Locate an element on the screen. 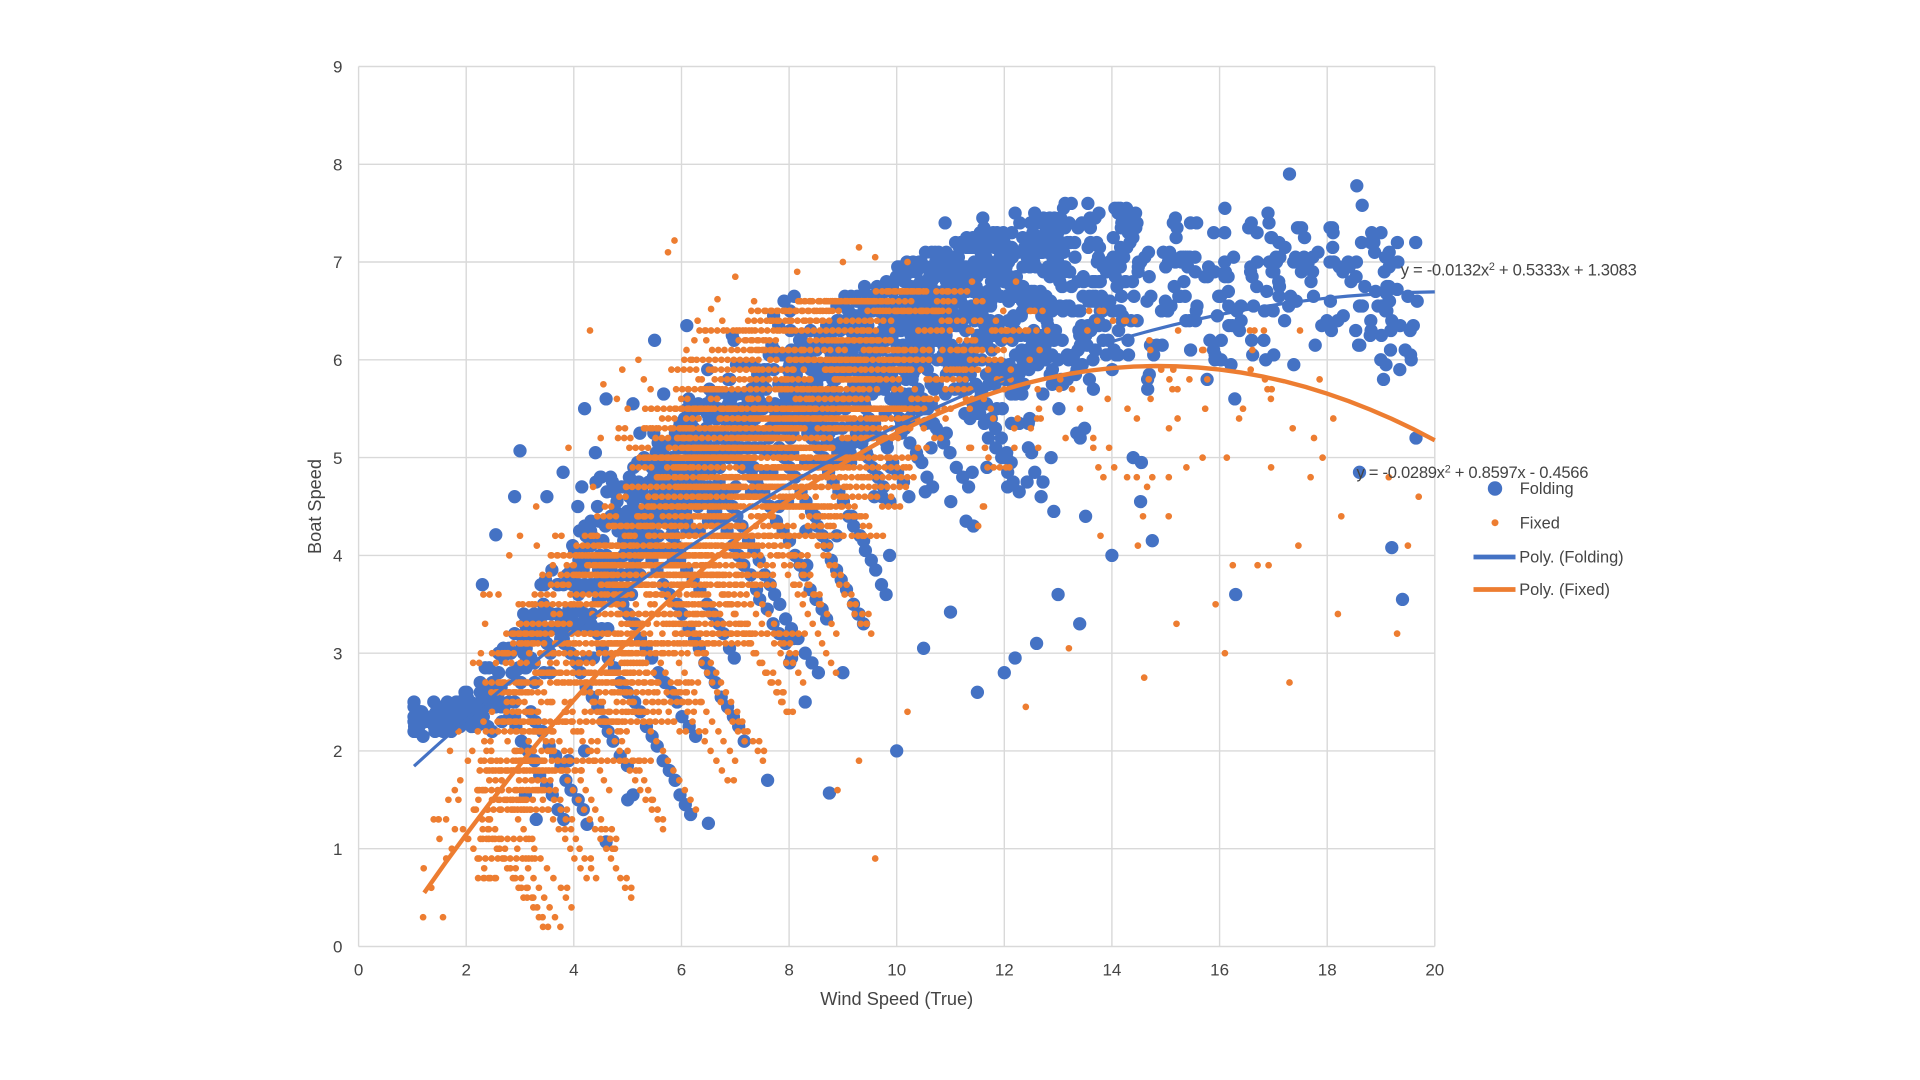  svg-text: 14 is located at coordinates (1111, 969).